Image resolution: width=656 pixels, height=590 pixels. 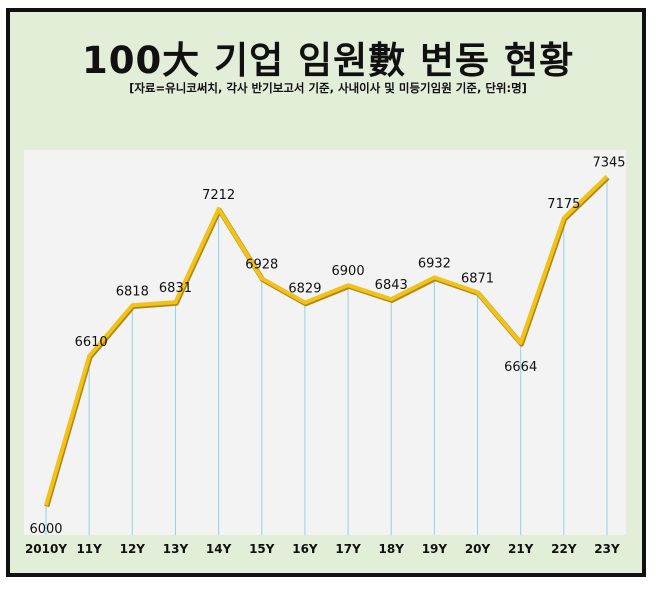 I want to click on value-label-15Y: 6928, so click(x=261, y=264).